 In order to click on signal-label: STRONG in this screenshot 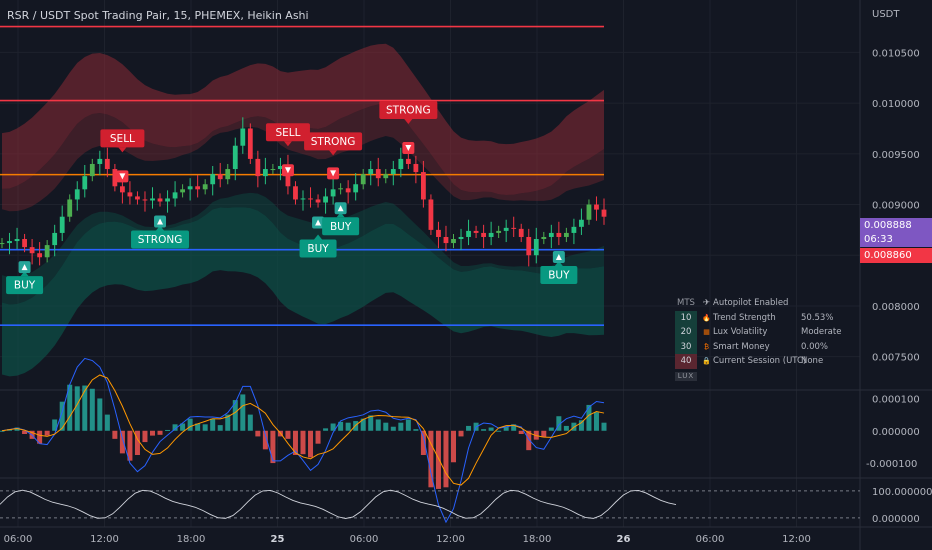, I will do `click(408, 110)`.